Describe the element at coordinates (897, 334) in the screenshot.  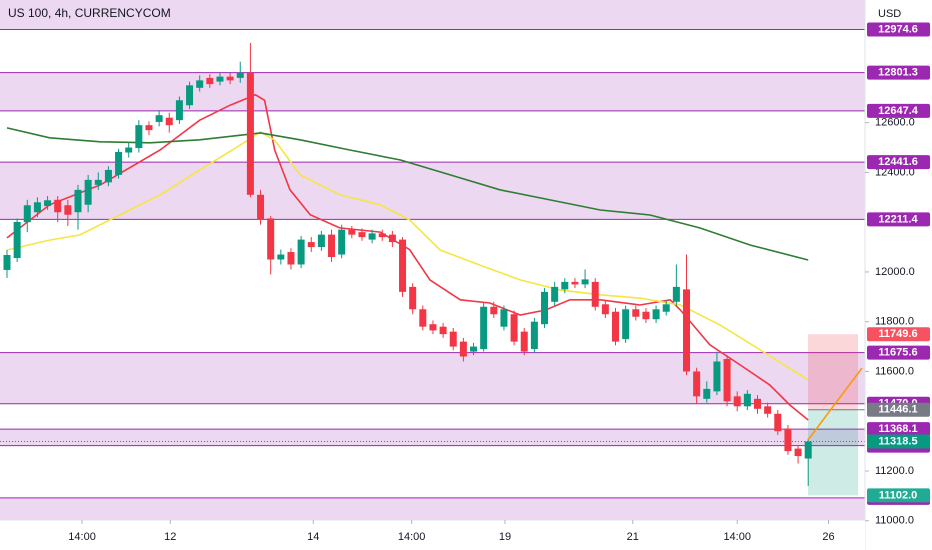
I see `price-badge-label: 11749.6` at that location.